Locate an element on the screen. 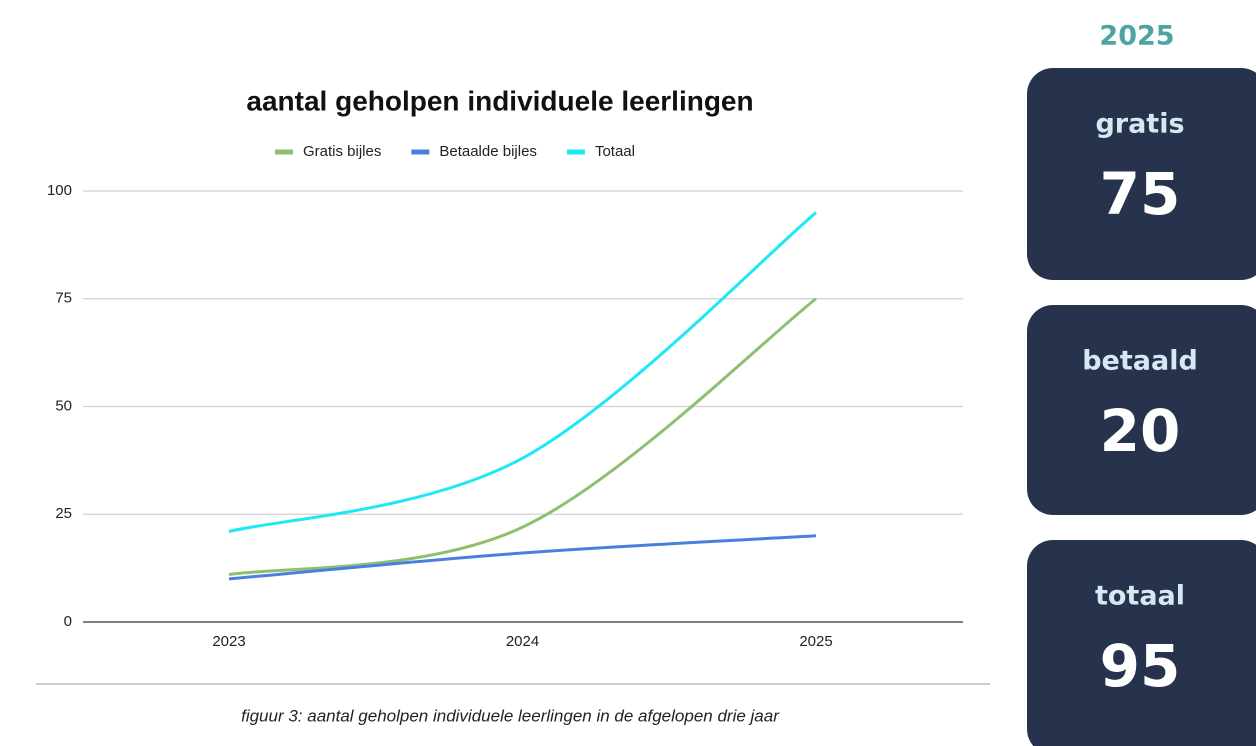 The image size is (1256, 746). chart-title: aantal geholpen individuele leerlingen is located at coordinates (499, 100).